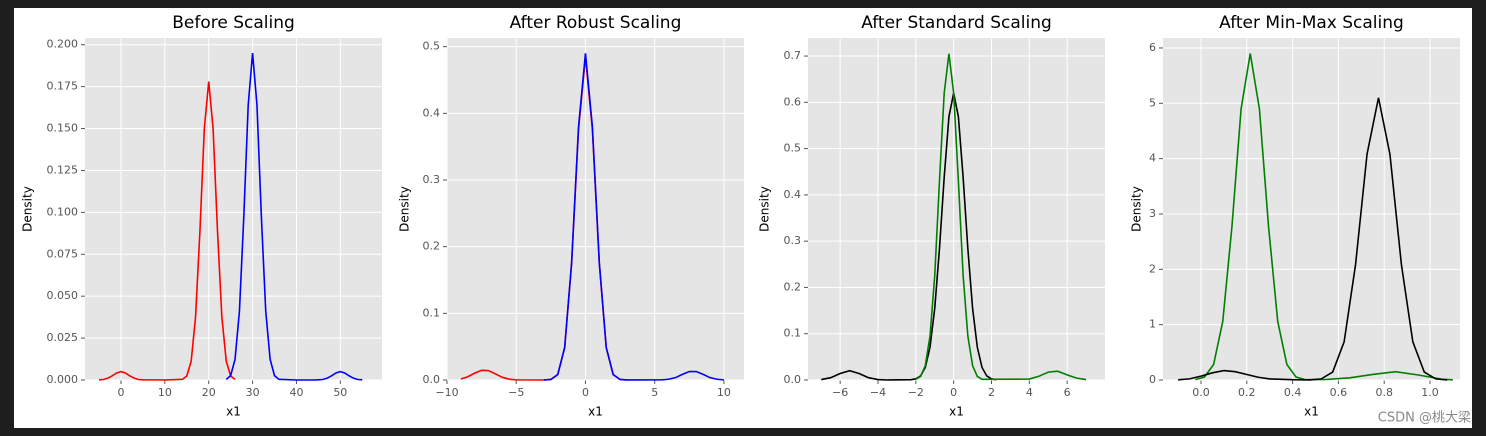 This screenshot has width=1486, height=436. What do you see at coordinates (1424, 418) in the screenshot?
I see `watermark: CSDN @桃大梁` at bounding box center [1424, 418].